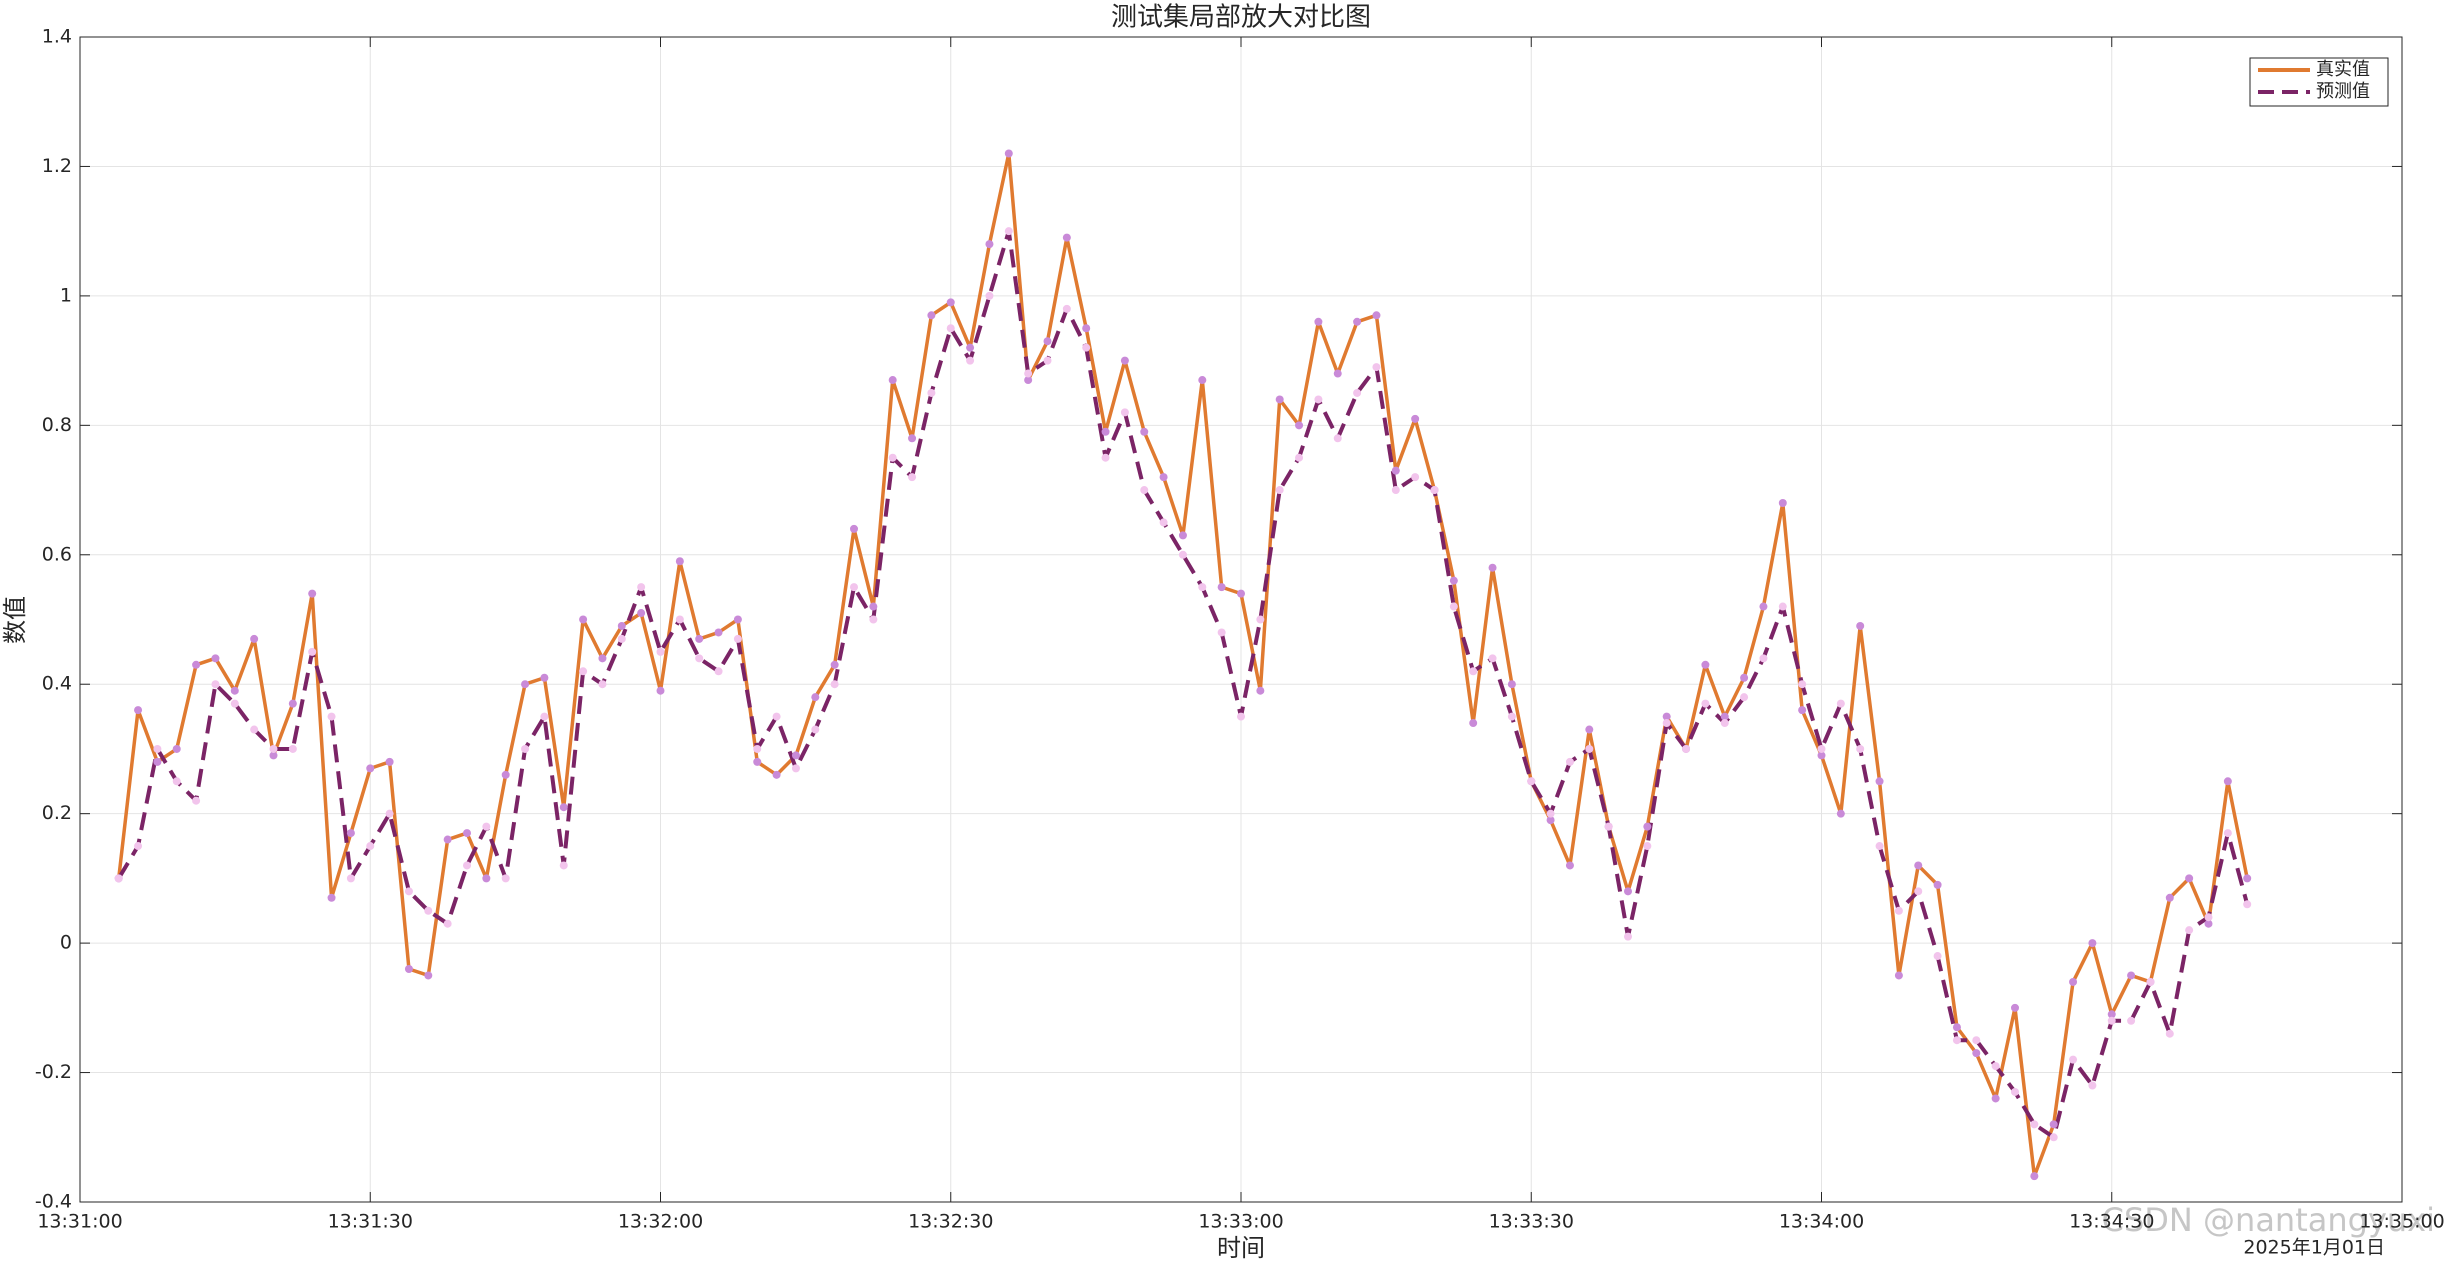 This screenshot has width=2447, height=1264. What do you see at coordinates (57, 37) in the screenshot?
I see `y-tick-label: 1.4` at bounding box center [57, 37].